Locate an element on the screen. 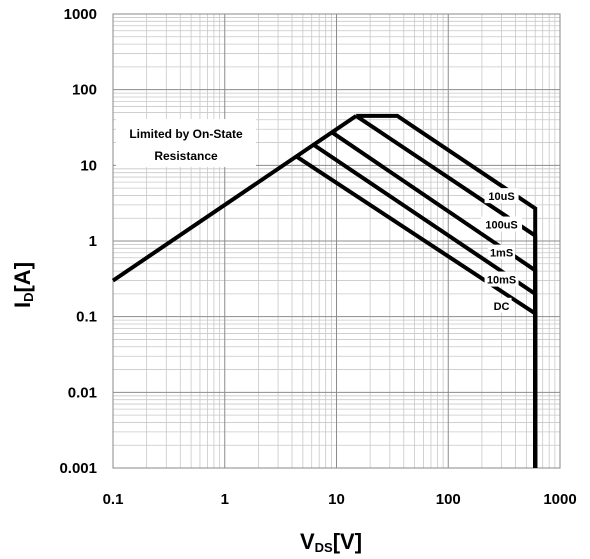 The height and width of the screenshot is (559, 590). annotation-line-2: Resistance is located at coordinates (186, 156).